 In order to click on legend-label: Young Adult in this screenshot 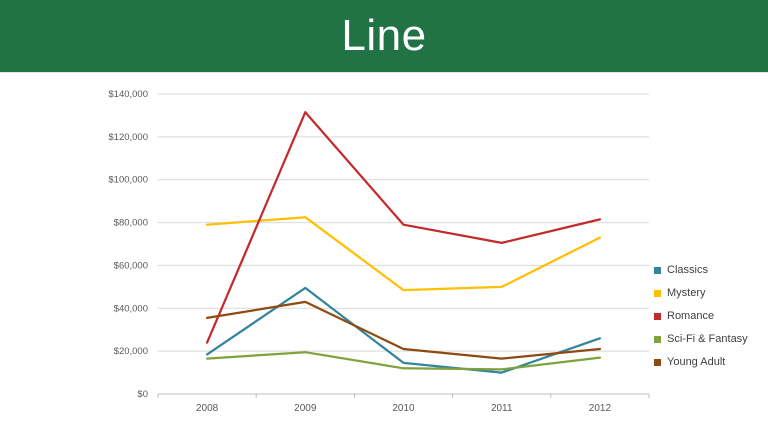, I will do `click(696, 362)`.